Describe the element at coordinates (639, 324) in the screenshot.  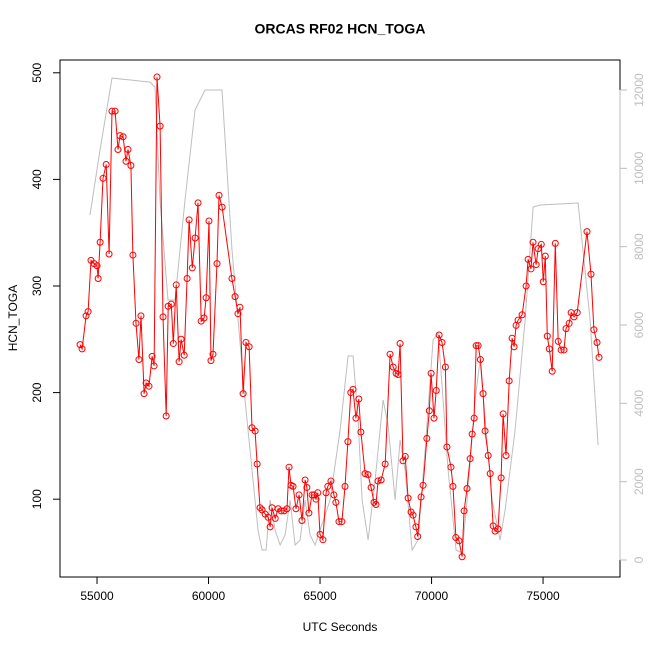
I see `y2-tick-label: 6000` at that location.